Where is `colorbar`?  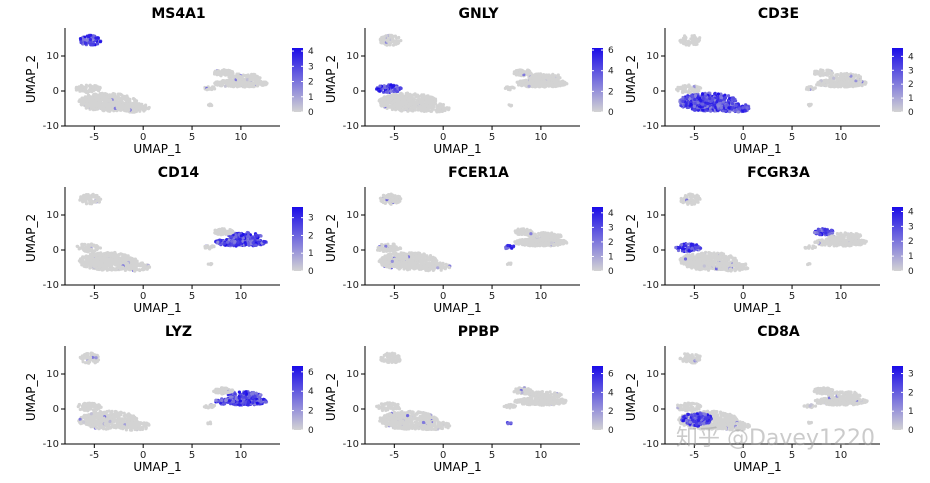
colorbar is located at coordinates (597, 80).